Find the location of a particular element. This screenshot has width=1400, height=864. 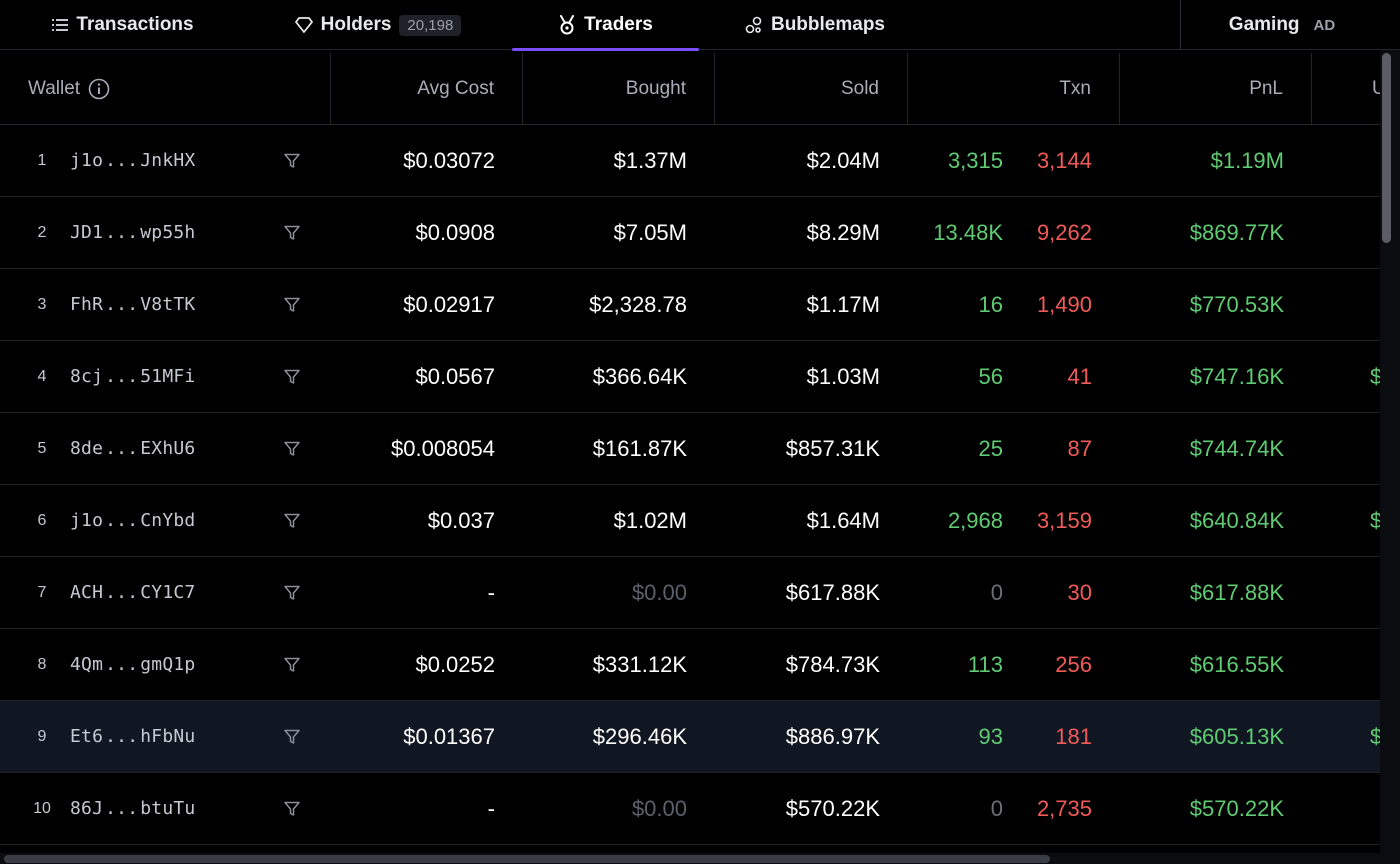

vertical-scrollbar-thumb is located at coordinates (1386, 148).